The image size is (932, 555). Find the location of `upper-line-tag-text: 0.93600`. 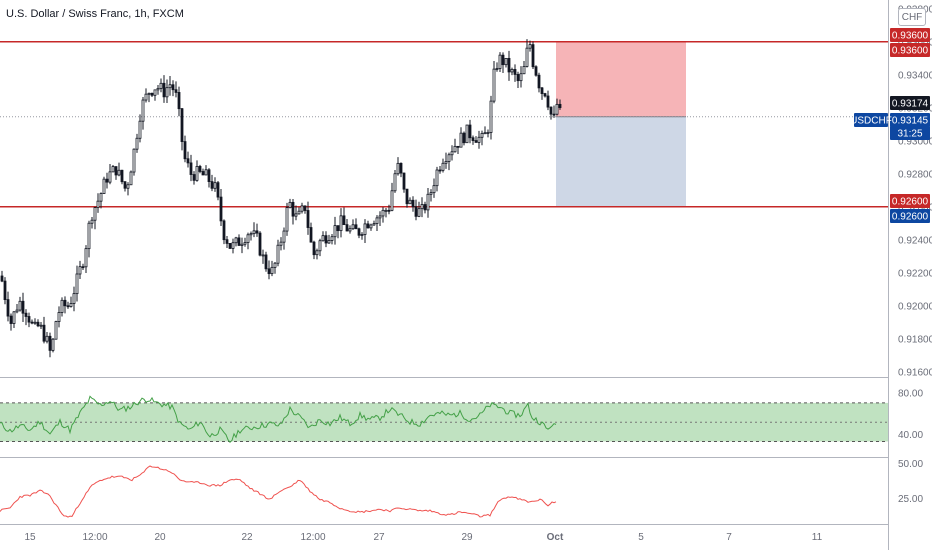

upper-line-tag-text: 0.93600 is located at coordinates (910, 51).